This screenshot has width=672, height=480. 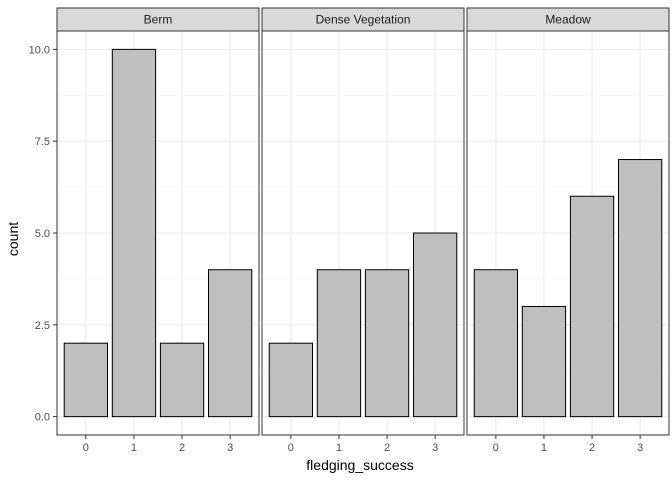 I want to click on facet-strip-label: Dense Vegetation, so click(x=363, y=20).